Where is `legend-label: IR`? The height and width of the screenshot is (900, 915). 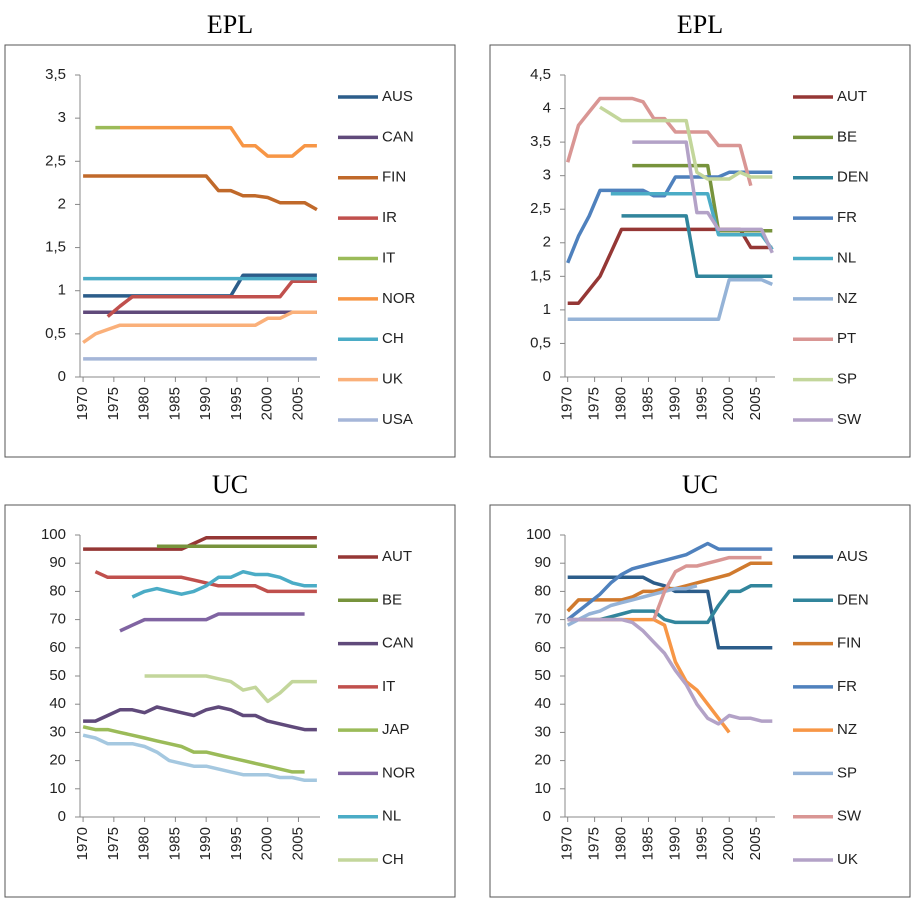
legend-label: IR is located at coordinates (389, 217).